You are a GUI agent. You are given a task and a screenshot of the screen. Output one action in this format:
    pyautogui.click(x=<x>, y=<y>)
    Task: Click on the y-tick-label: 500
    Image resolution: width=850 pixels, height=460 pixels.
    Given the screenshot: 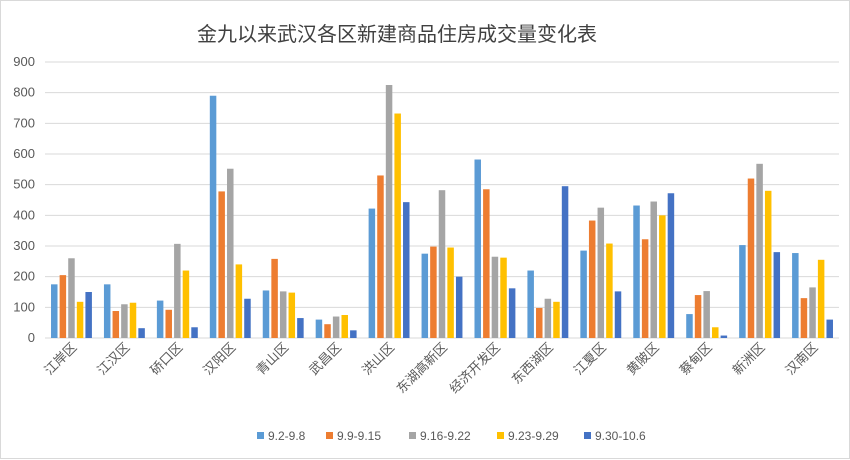 What is the action you would take?
    pyautogui.click(x=24, y=184)
    